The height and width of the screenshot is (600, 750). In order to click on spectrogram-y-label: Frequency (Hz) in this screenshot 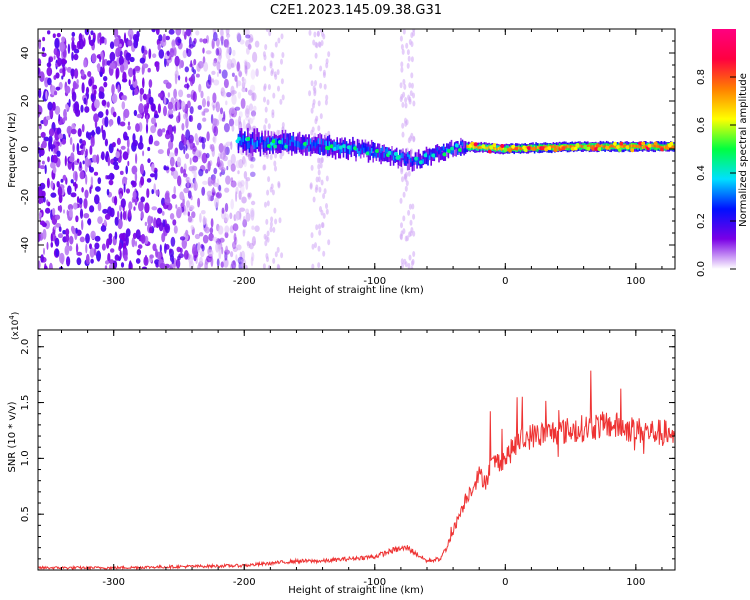, I will do `click(12, 150)`.